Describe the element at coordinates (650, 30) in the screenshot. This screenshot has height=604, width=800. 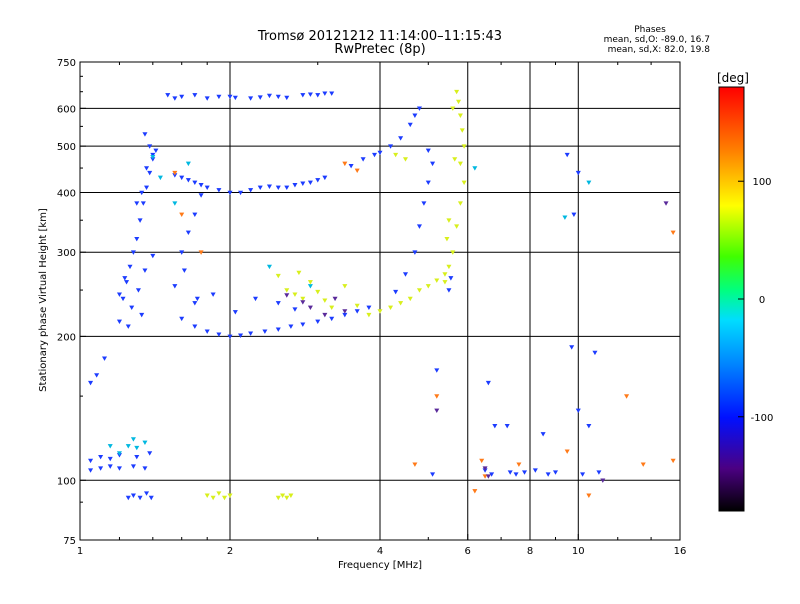
I see `stats-heading: Phases` at that location.